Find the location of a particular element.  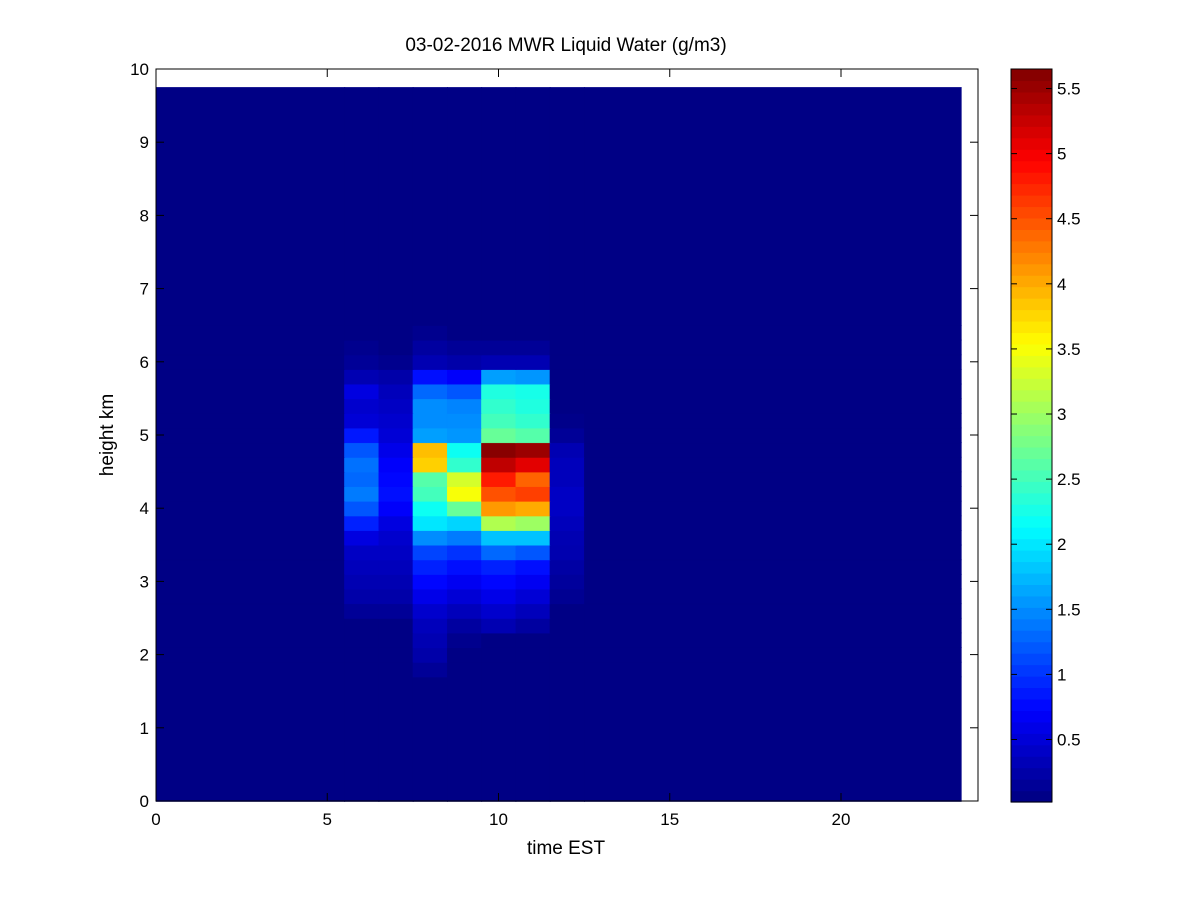

x-tick-label: 0 is located at coordinates (155, 819).